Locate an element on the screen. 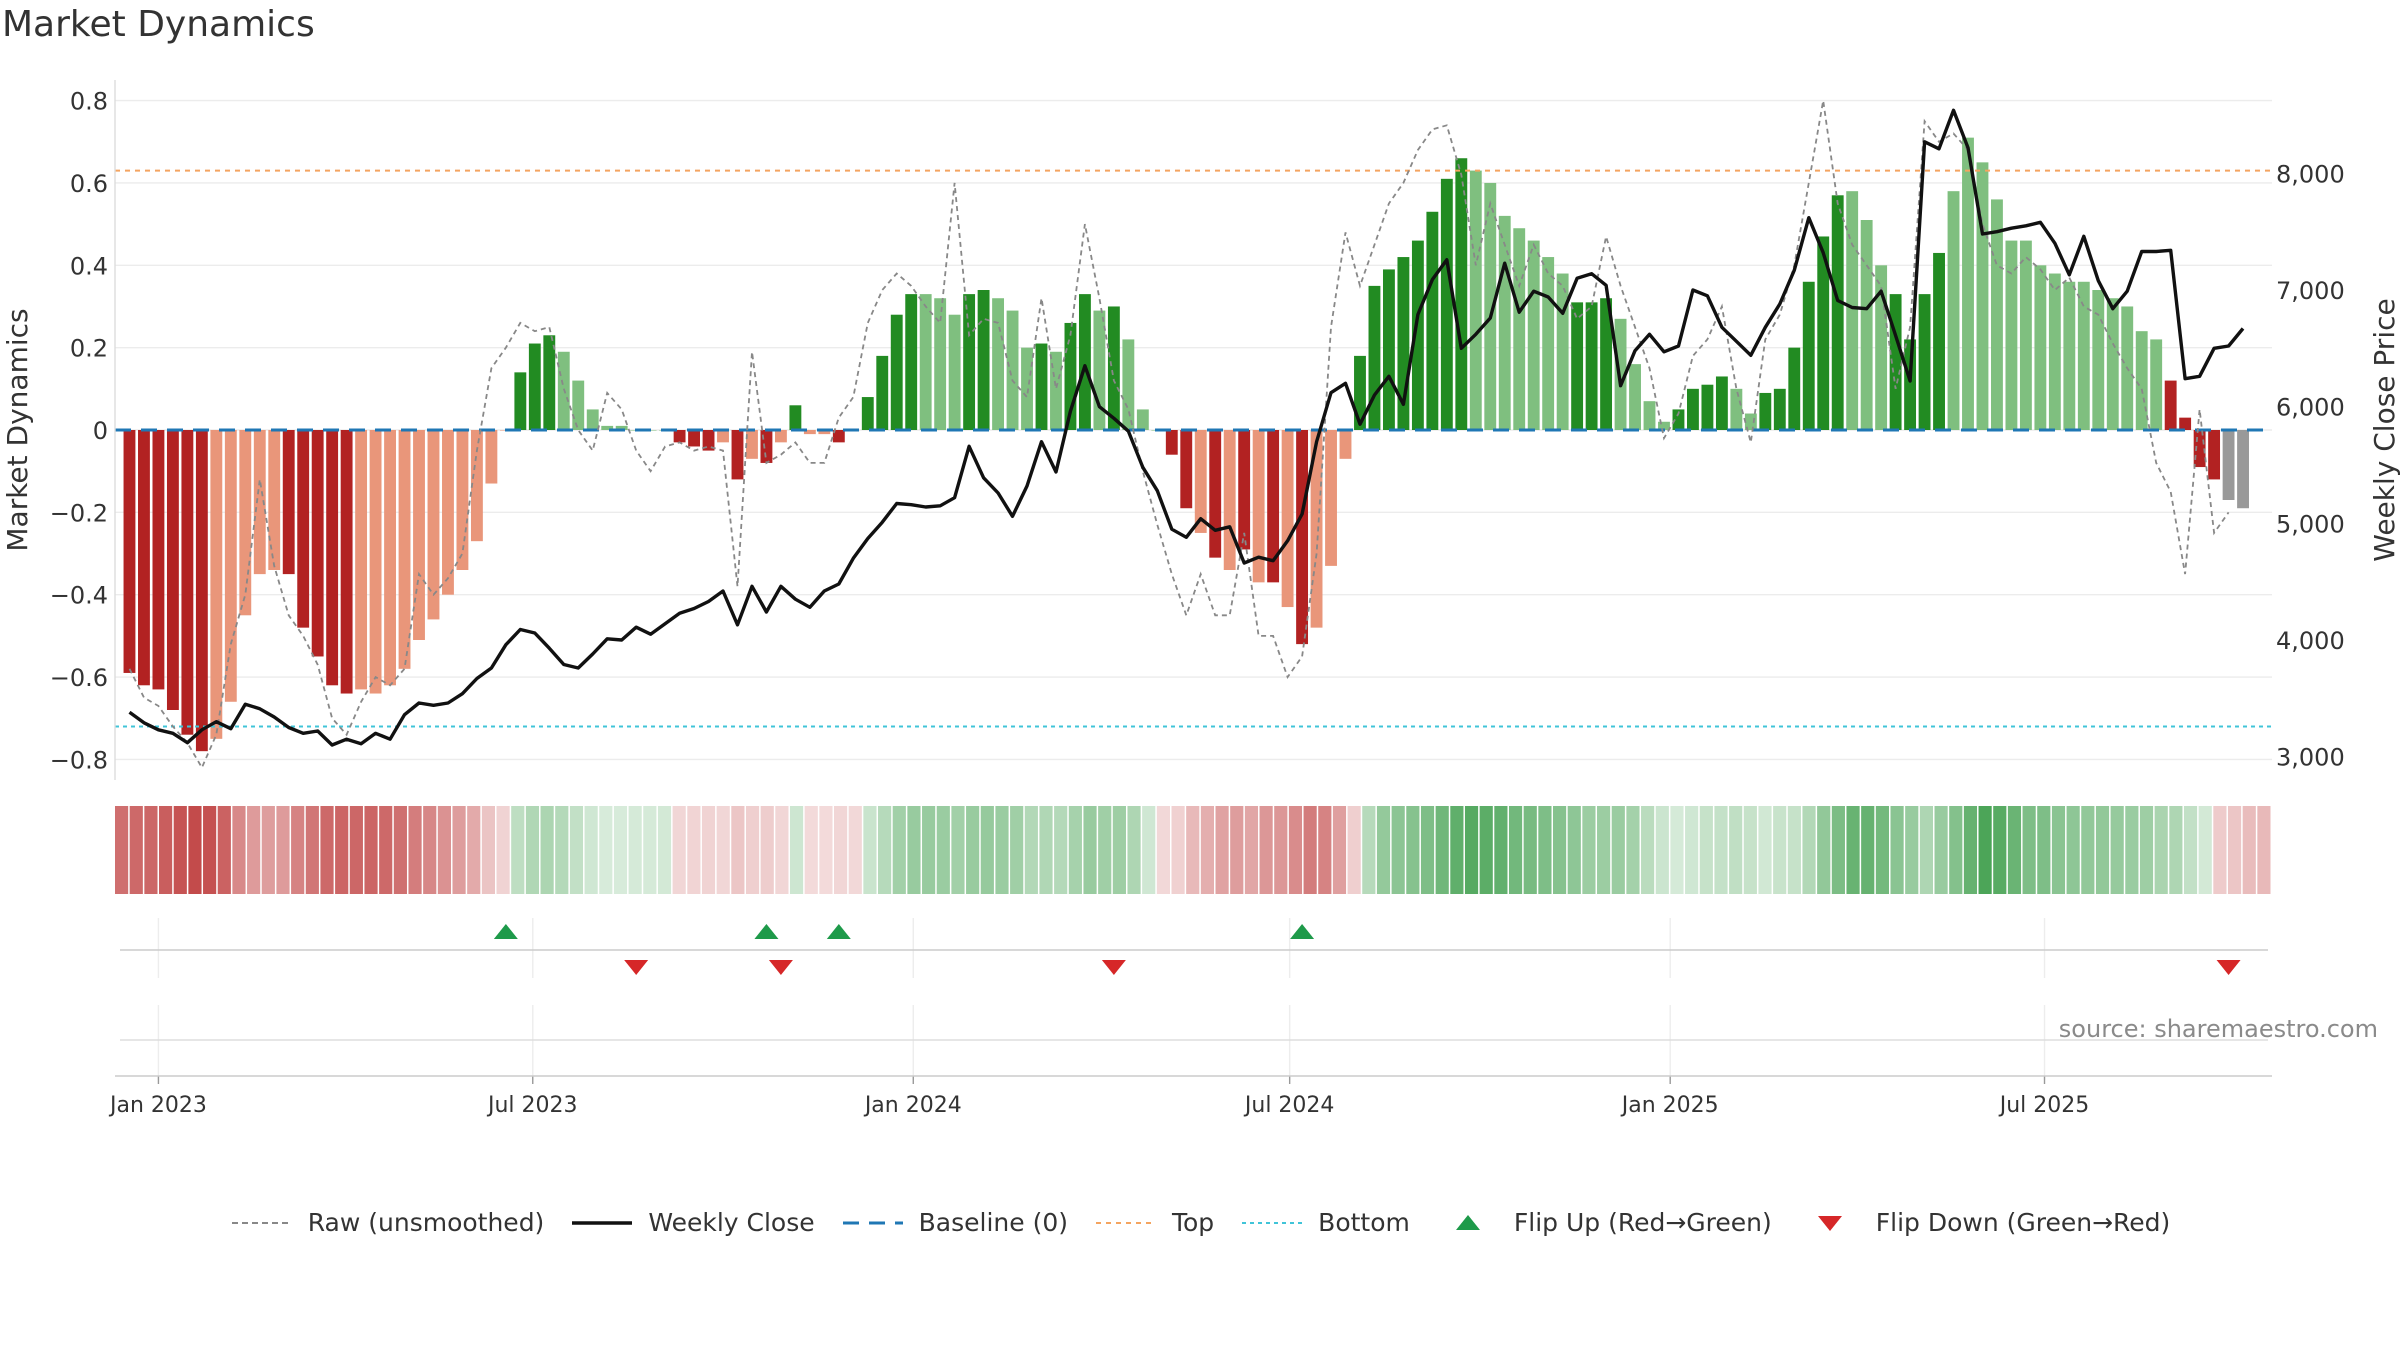  heat-strip is located at coordinates (1193, 850).